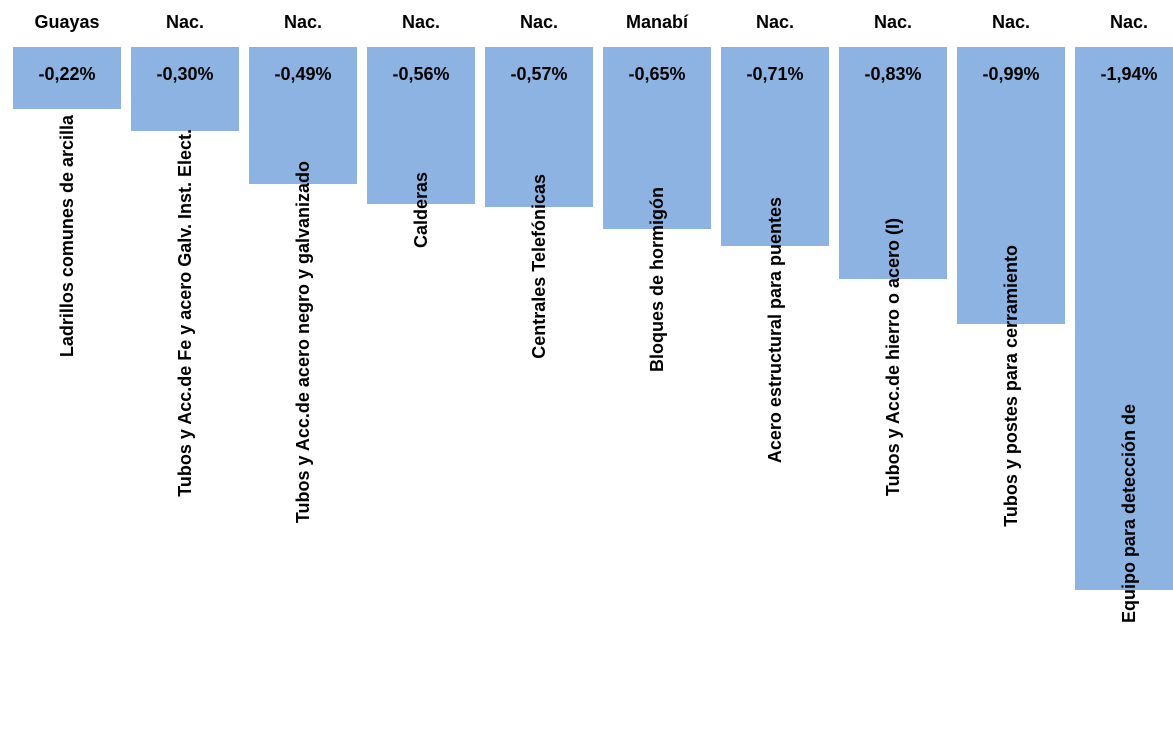  Describe the element at coordinates (67, 236) in the screenshot. I see `category-label: Ladrillos comunes de arcilla` at that location.